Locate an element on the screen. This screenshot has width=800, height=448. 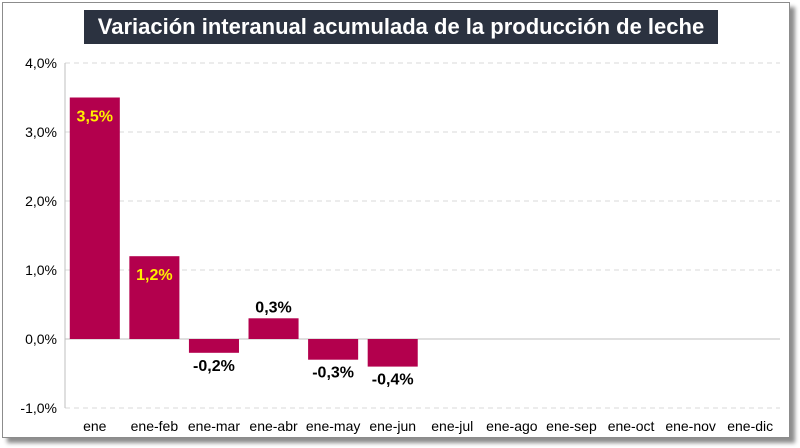
x-category-label: ene-oct is located at coordinates (631, 426).